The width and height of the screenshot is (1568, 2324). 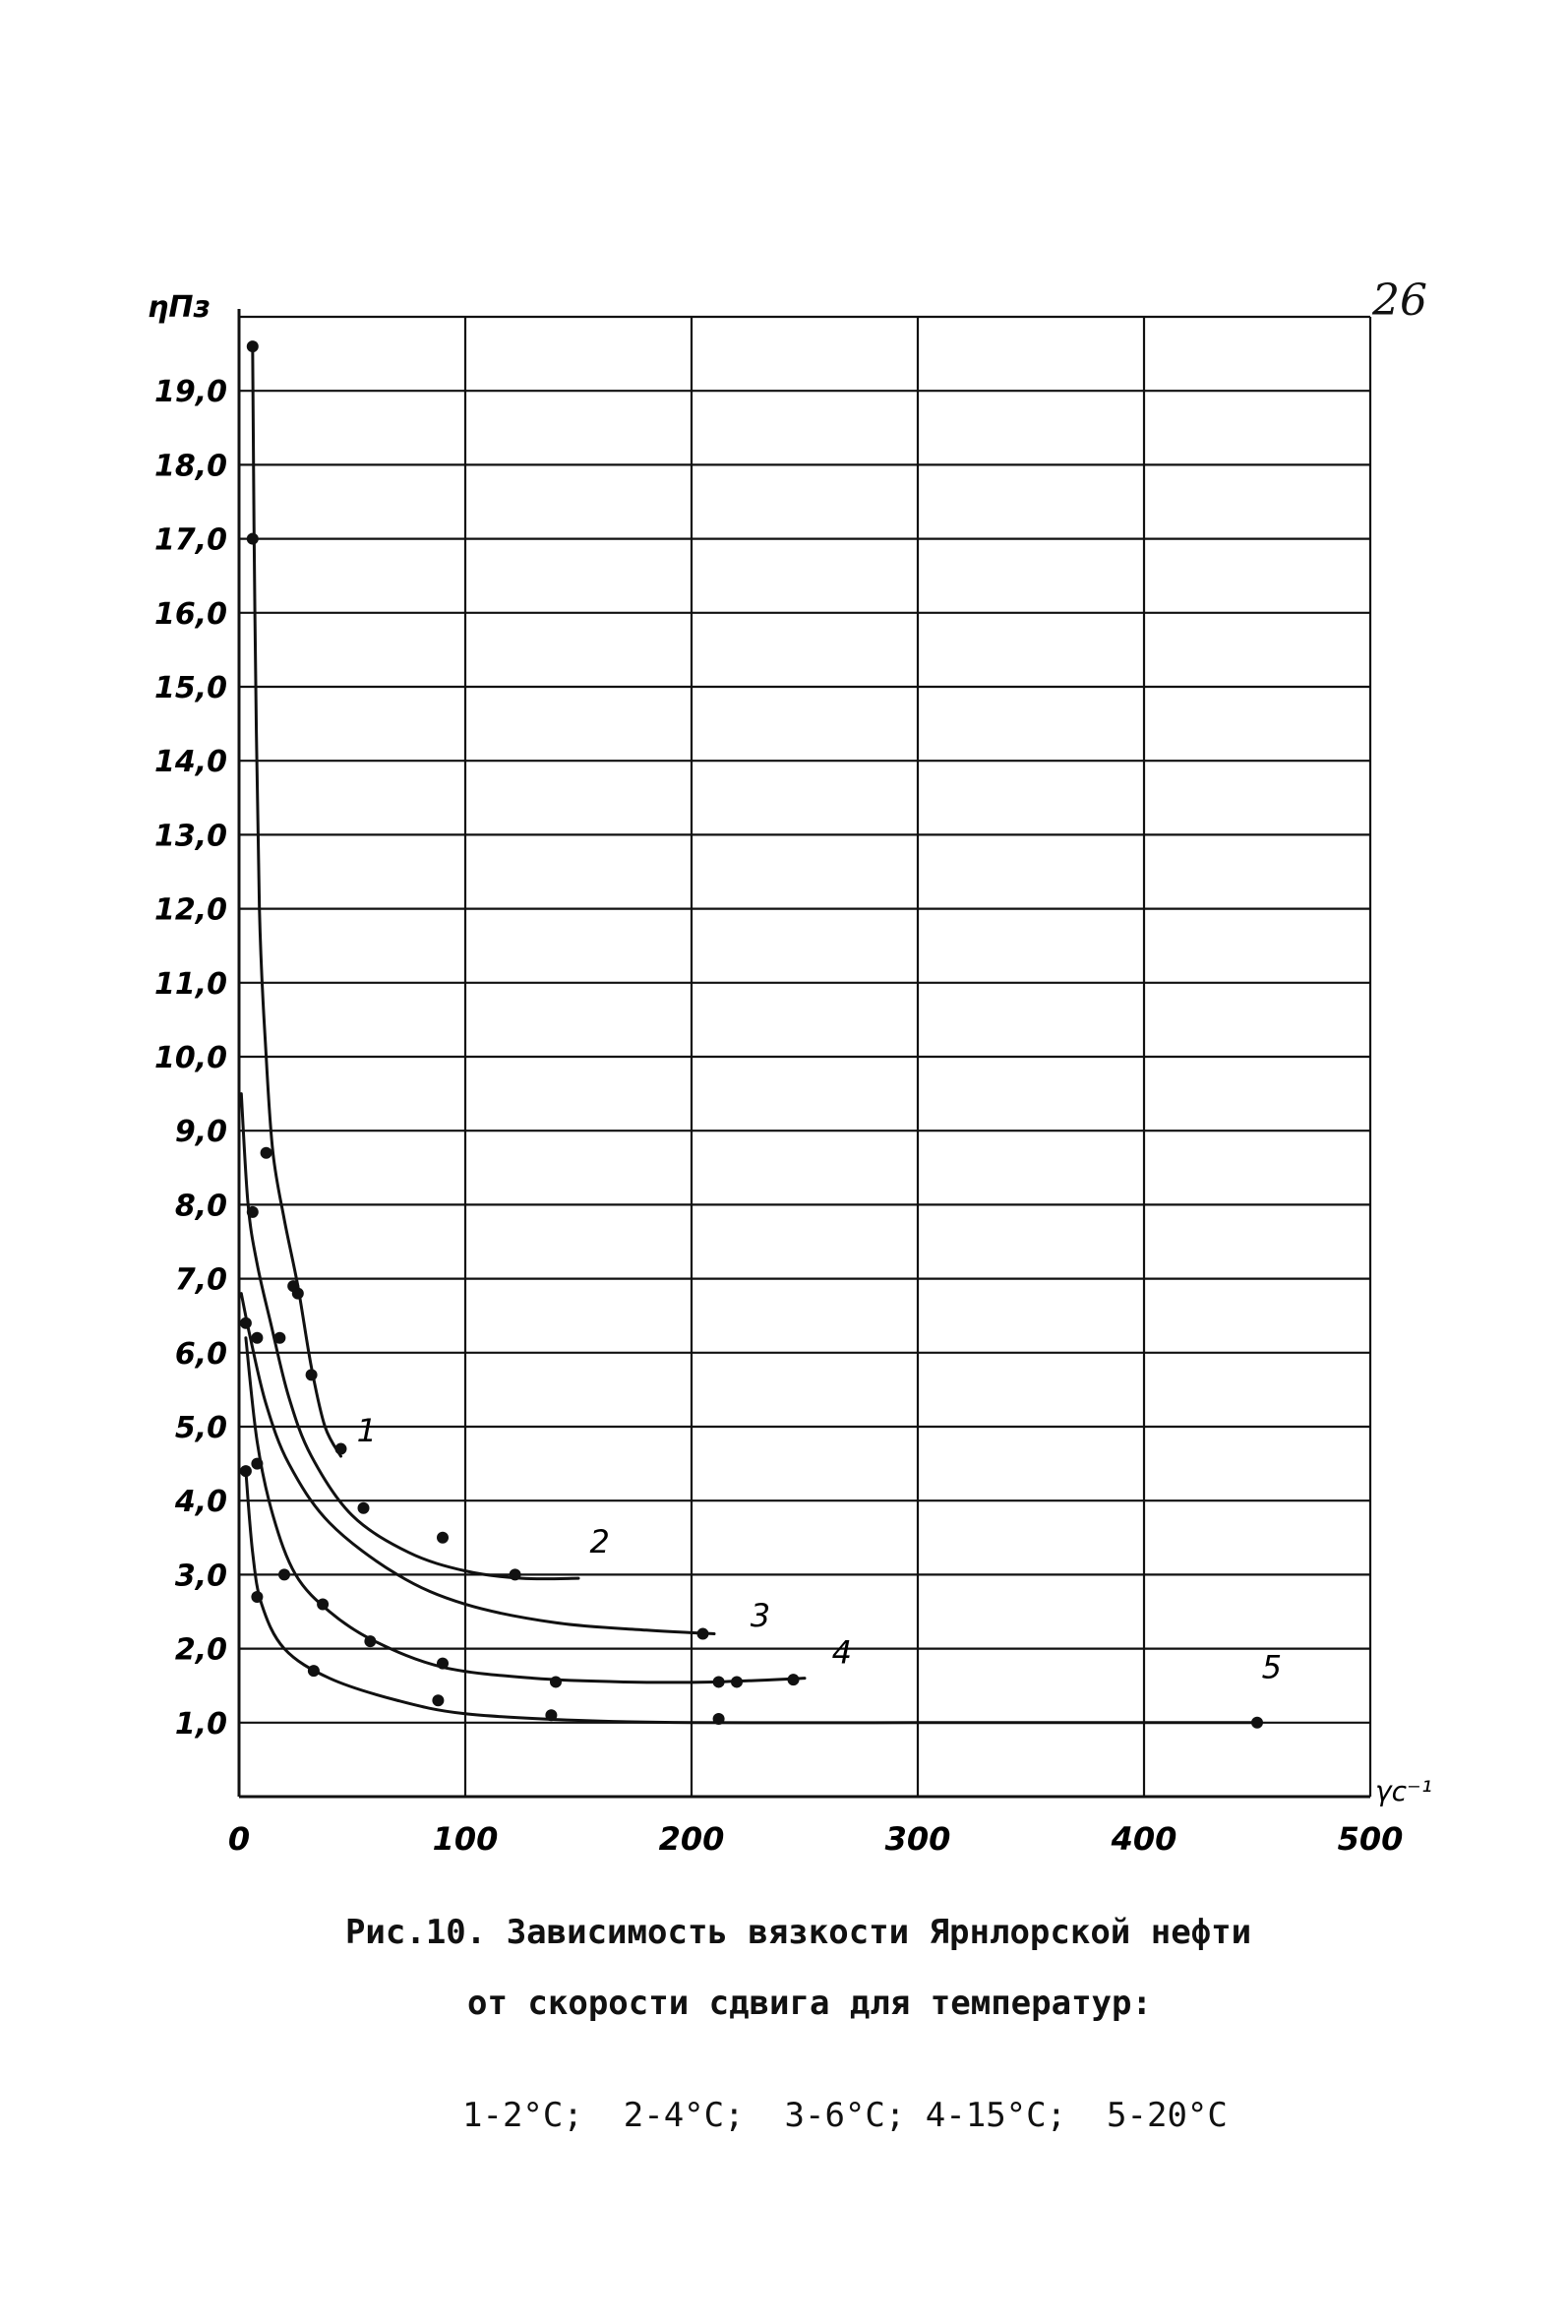 I want to click on y-tick-label: 13,0, so click(x=190, y=836).